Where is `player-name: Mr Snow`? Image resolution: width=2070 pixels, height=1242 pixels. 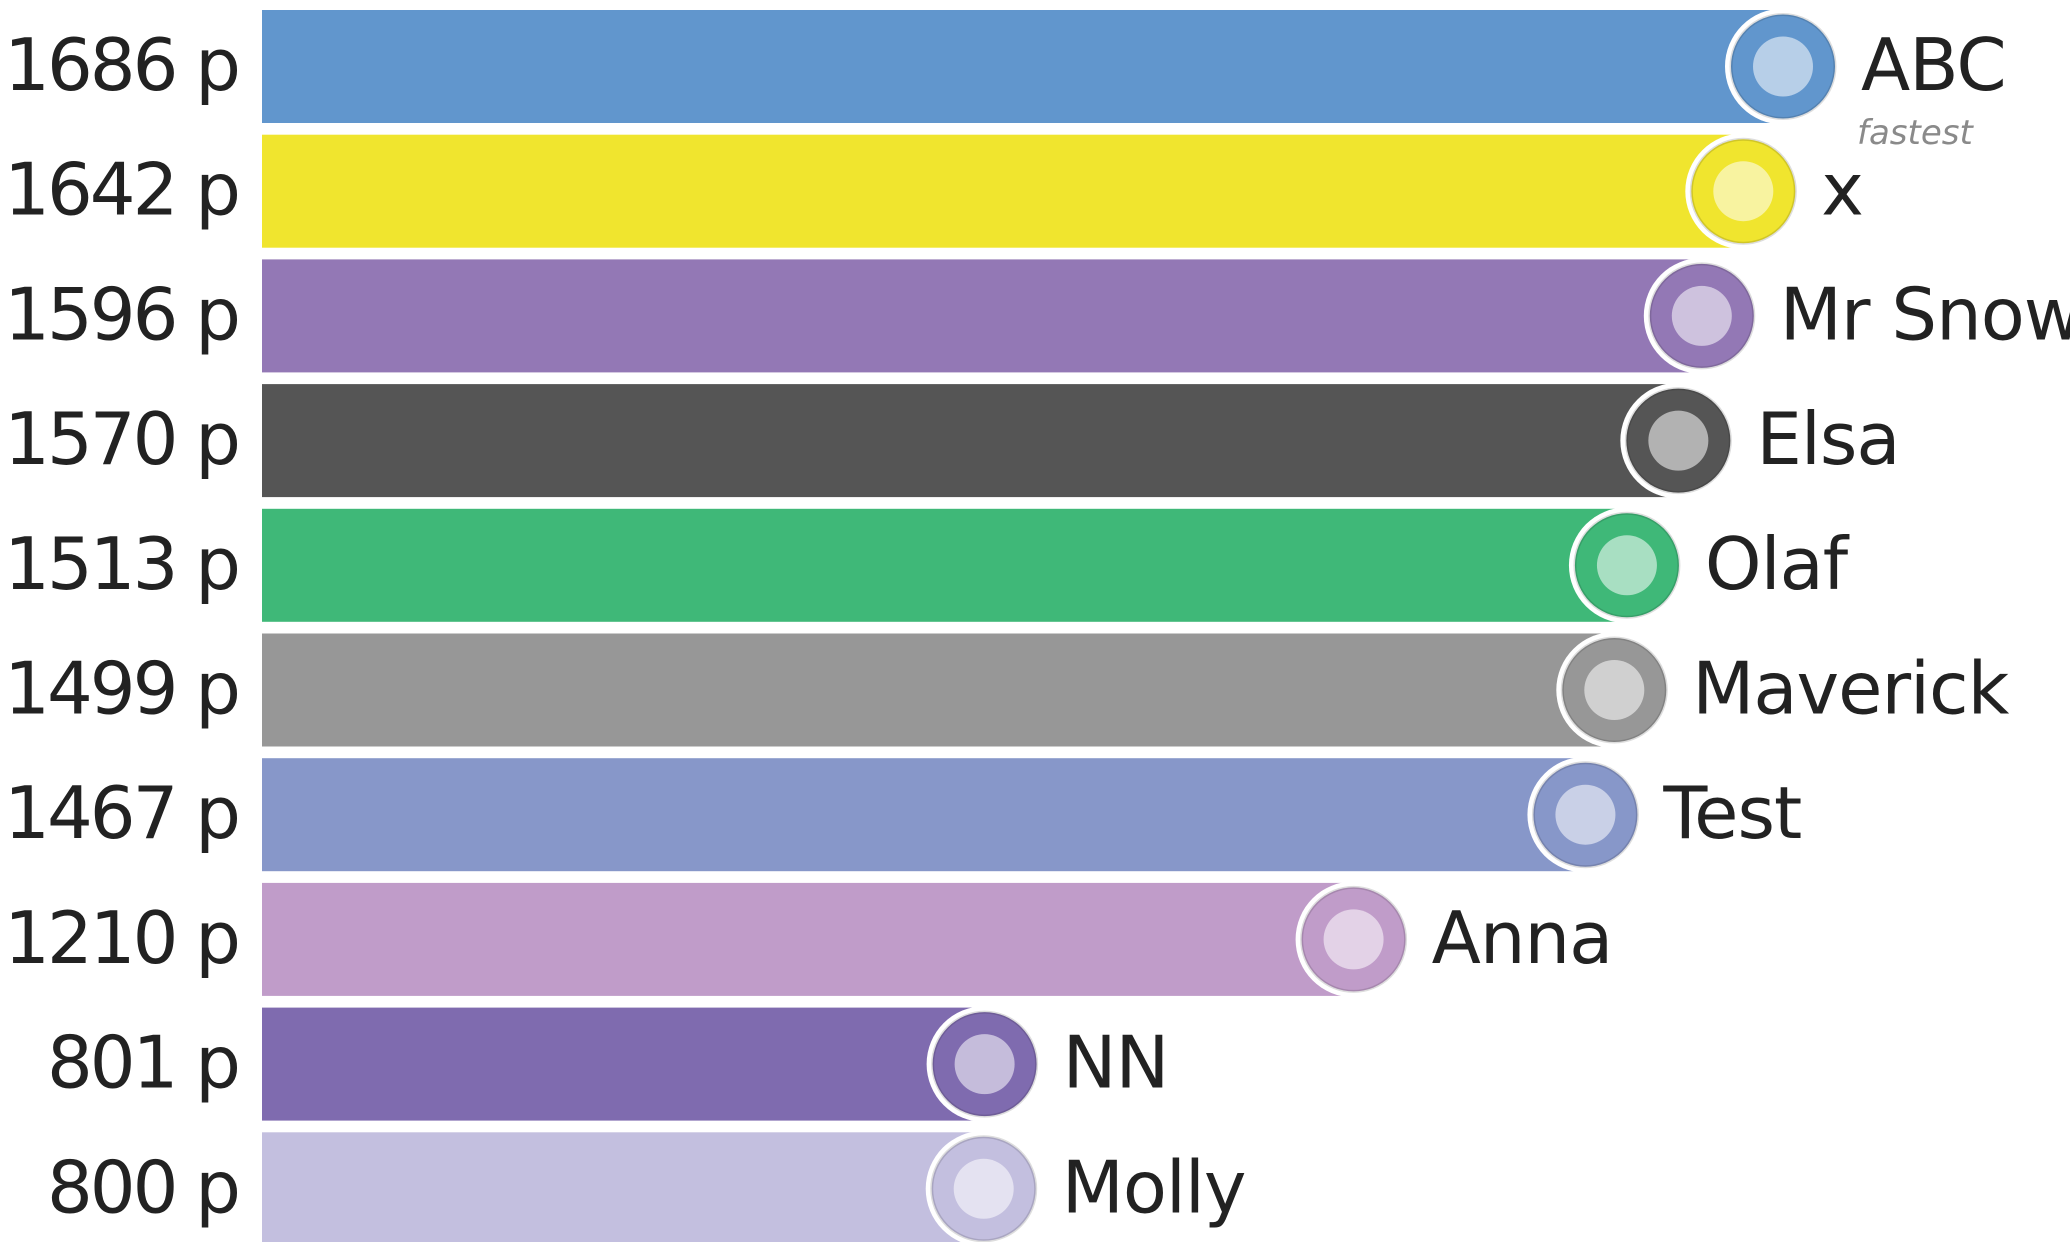
player-name: Mr Snow is located at coordinates (1925, 314).